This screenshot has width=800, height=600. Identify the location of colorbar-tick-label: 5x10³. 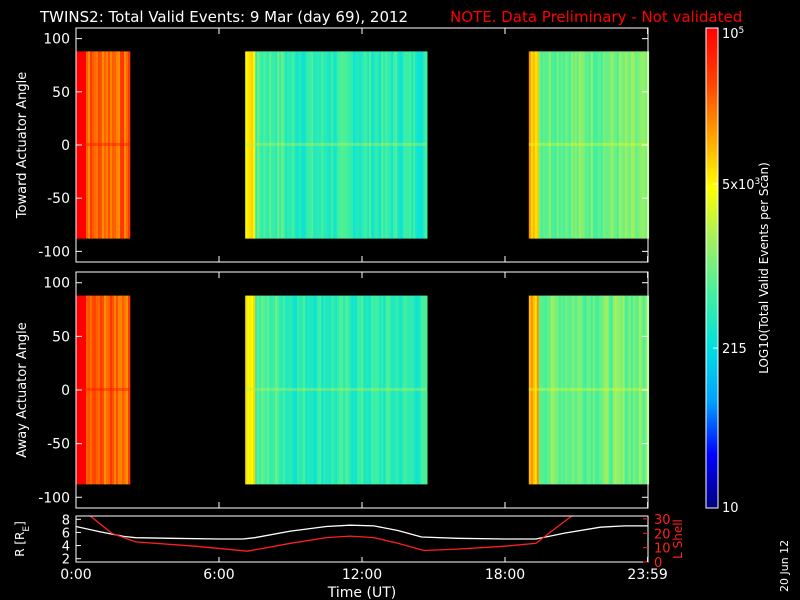
(741, 185).